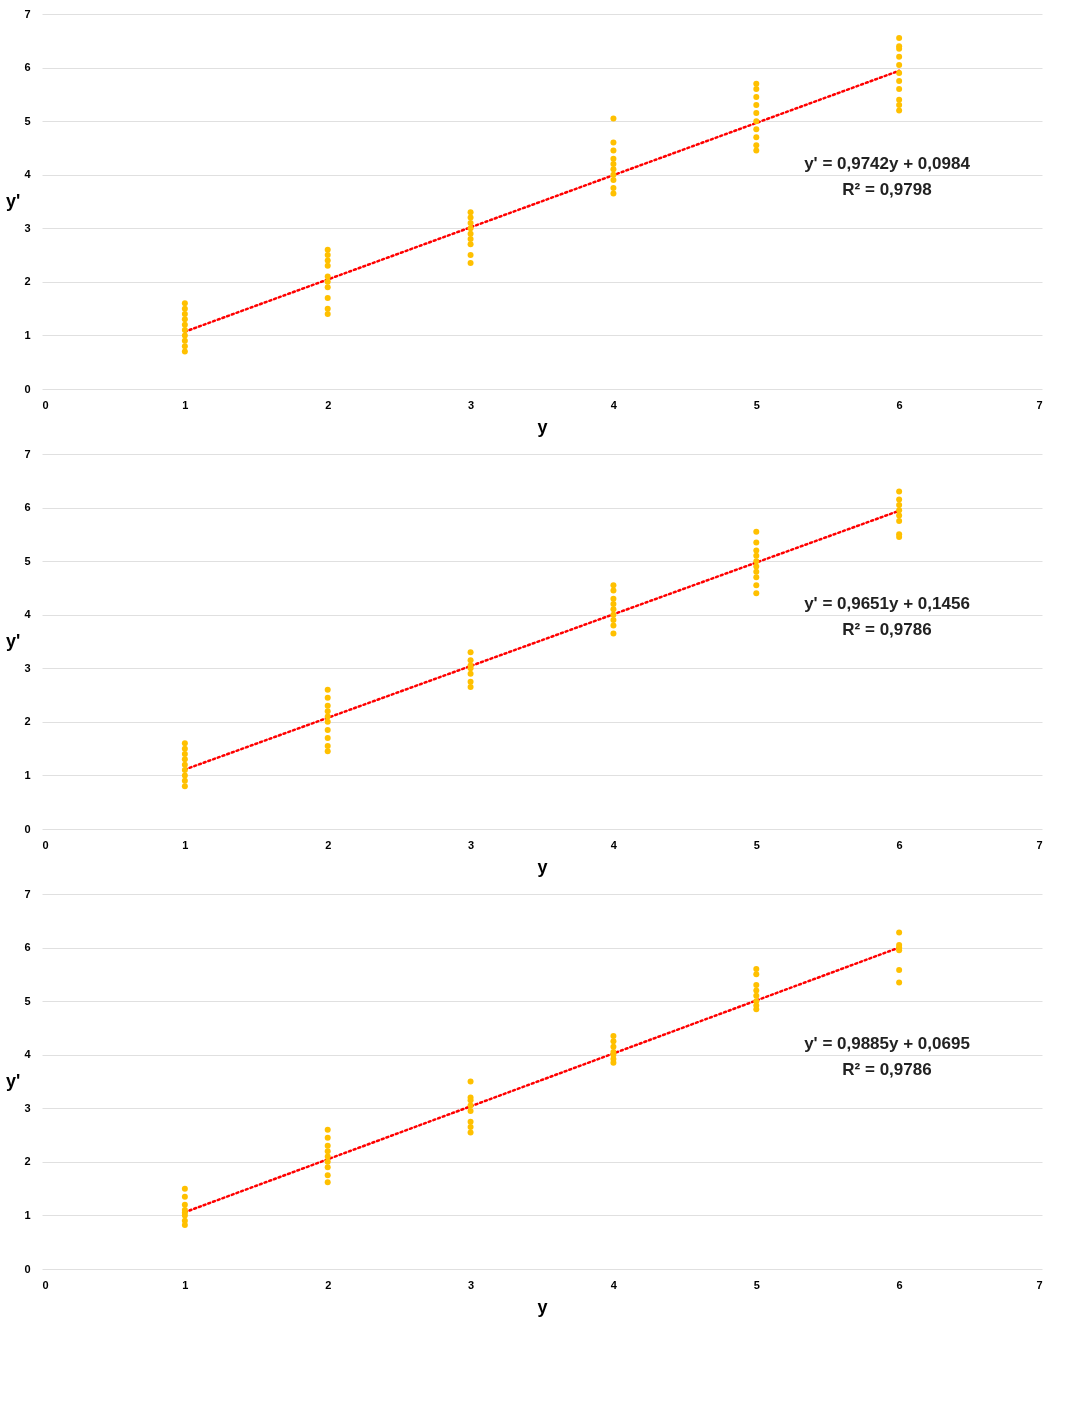 The width and height of the screenshot is (1089, 1405). What do you see at coordinates (328, 404) in the screenshot?
I see `x-tick-label: 2` at bounding box center [328, 404].